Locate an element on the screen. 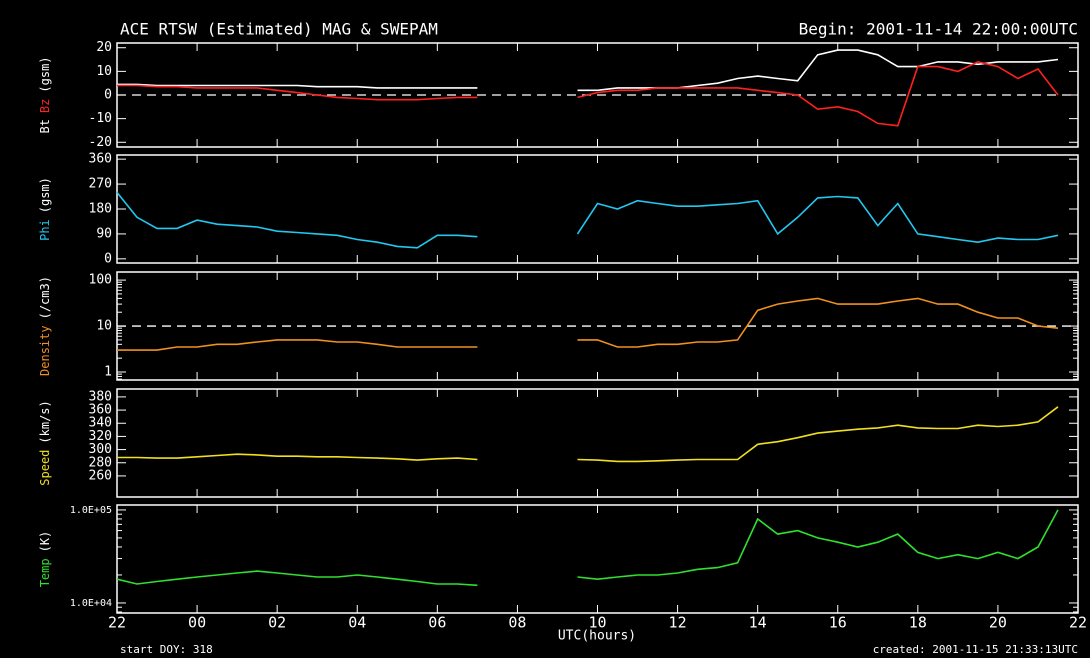 The width and height of the screenshot is (1090, 658). x-tick-label: 20 is located at coordinates (998, 623).